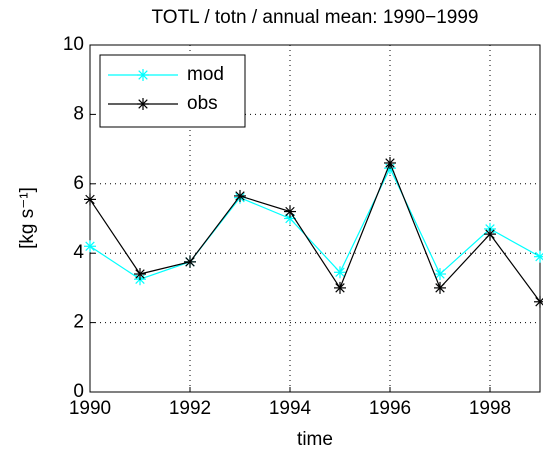 This screenshot has height=453, width=543. I want to click on legend-label: obs, so click(202, 103).